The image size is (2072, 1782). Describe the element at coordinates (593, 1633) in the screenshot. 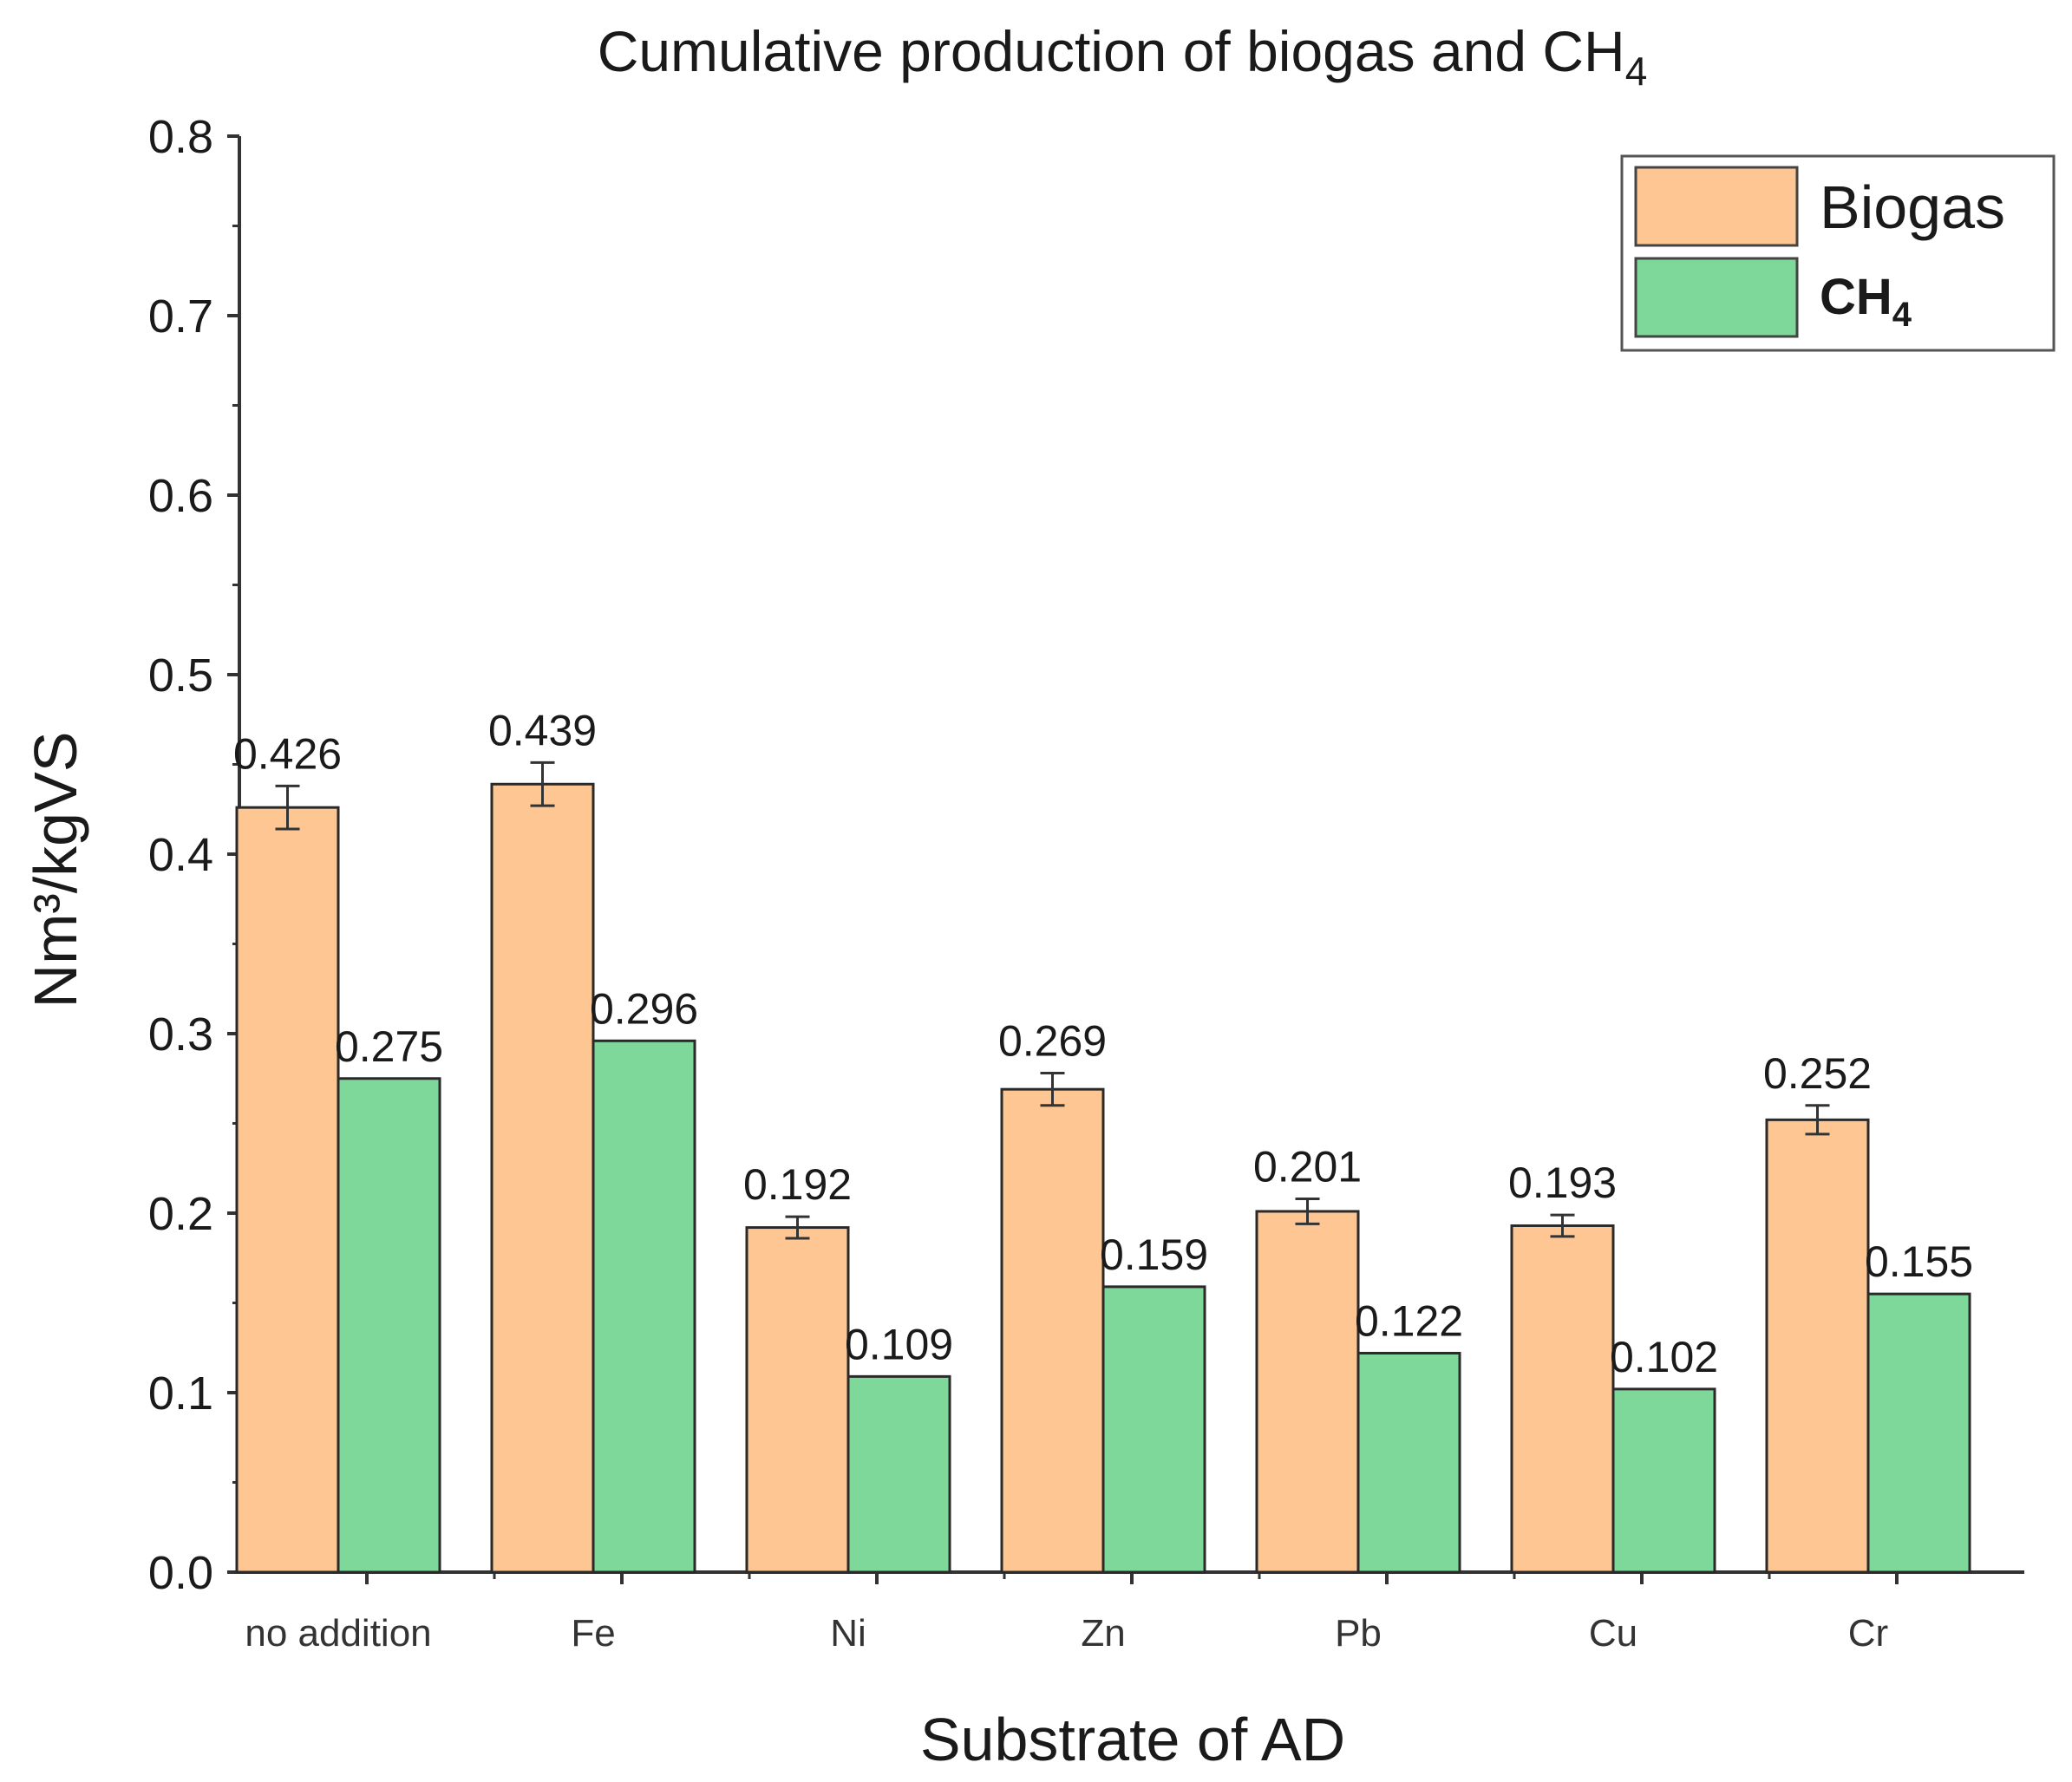

I see `x-tick-label: Fe` at that location.